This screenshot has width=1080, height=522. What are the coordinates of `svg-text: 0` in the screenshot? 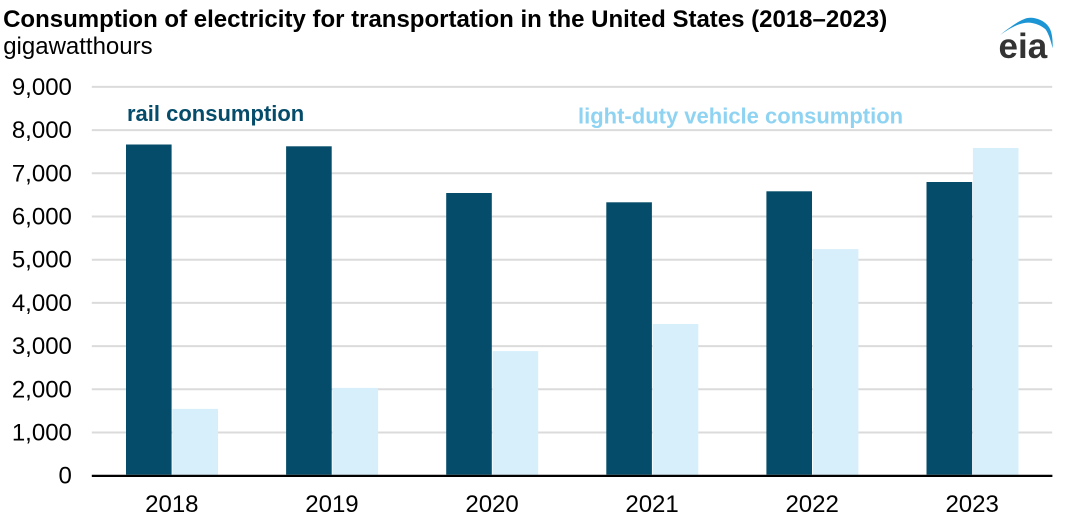 It's located at (65, 476).